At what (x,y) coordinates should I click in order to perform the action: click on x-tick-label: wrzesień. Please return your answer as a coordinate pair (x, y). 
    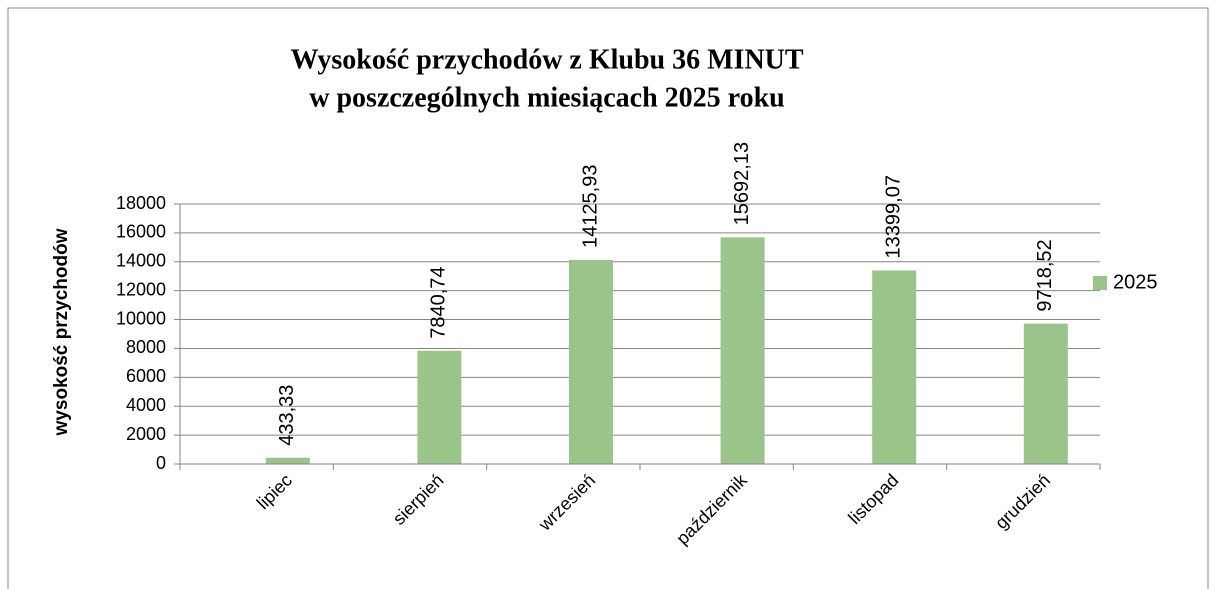
    Looking at the image, I should click on (566, 502).